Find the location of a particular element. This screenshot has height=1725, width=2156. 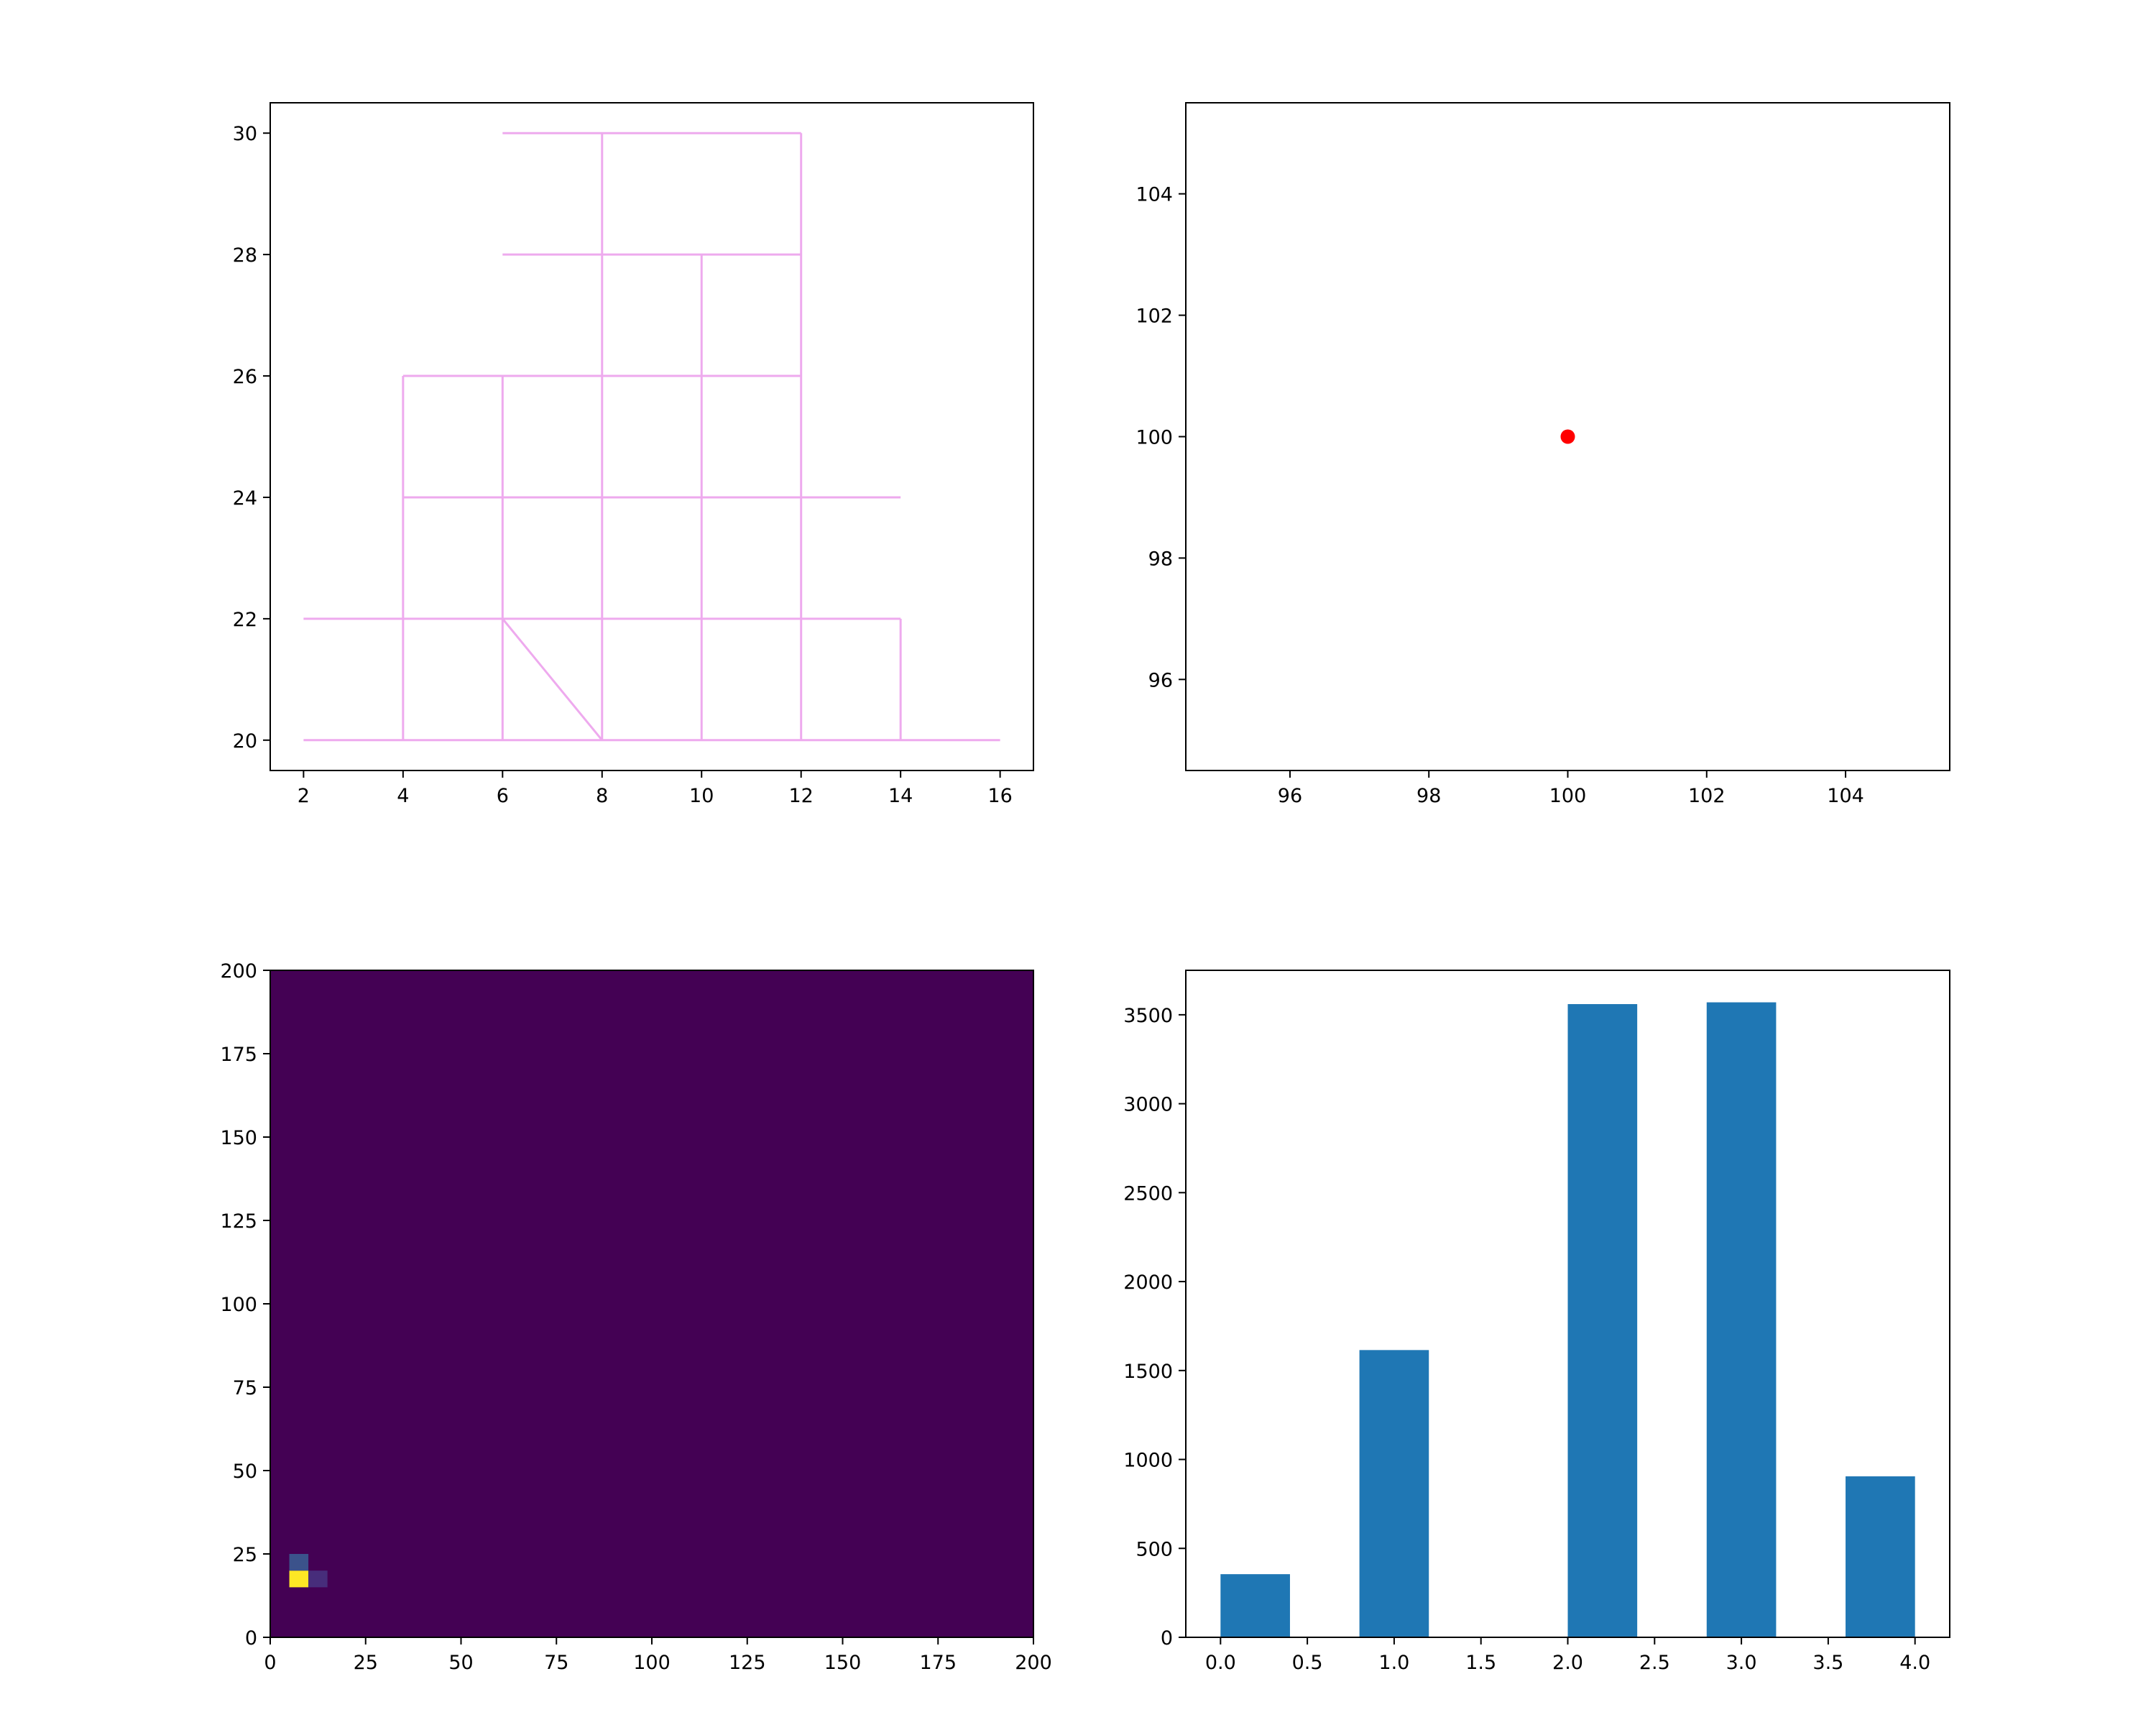

y-tick-label: 3500 is located at coordinates (1148, 1016).